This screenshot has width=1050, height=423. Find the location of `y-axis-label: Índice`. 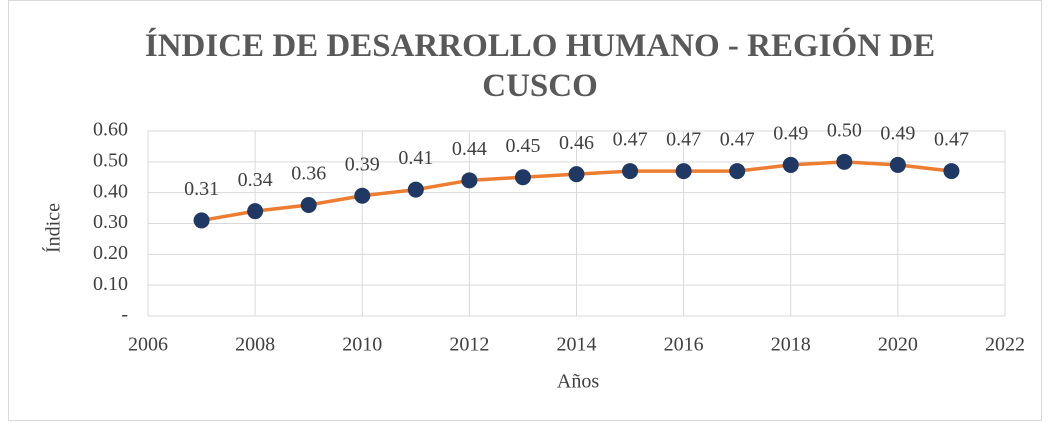

y-axis-label: Índice is located at coordinates (53, 228).